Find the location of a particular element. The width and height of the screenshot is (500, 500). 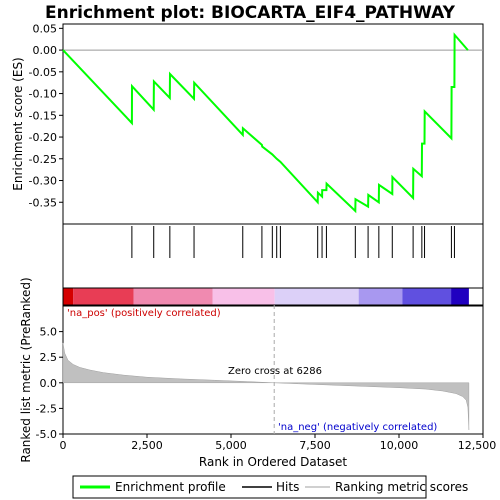

legend-hits-label: Hits is located at coordinates (287, 487).